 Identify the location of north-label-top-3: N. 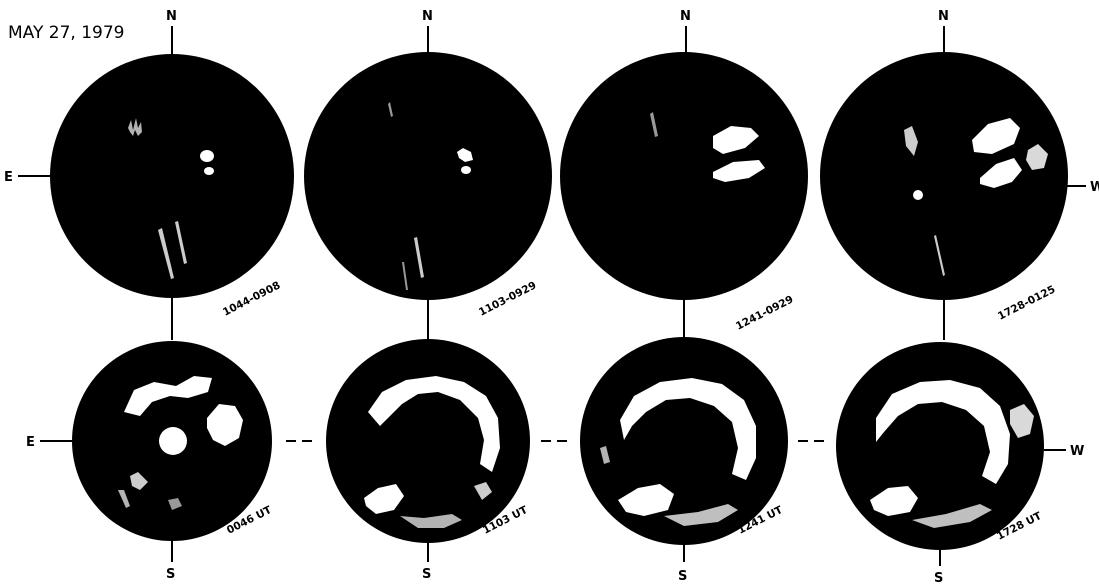
(685, 16).